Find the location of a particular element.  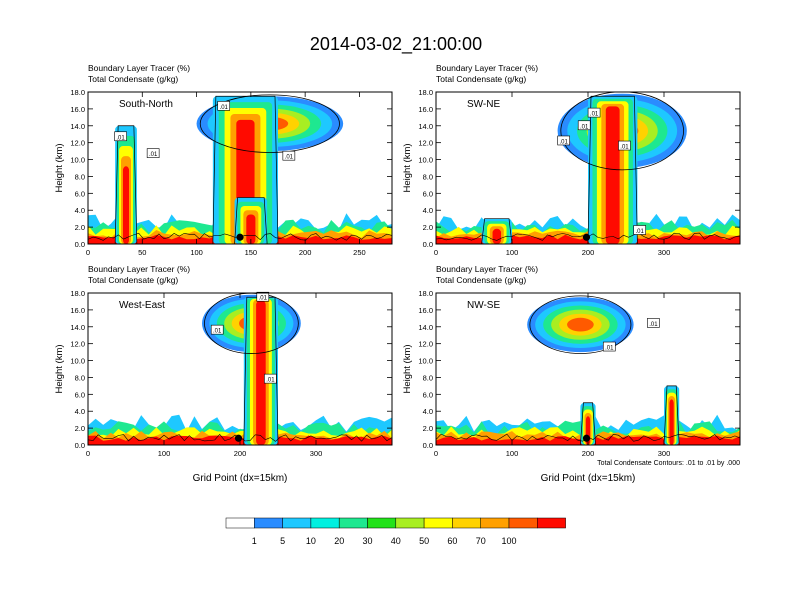

colorbar-label: 30 is located at coordinates (367, 541).